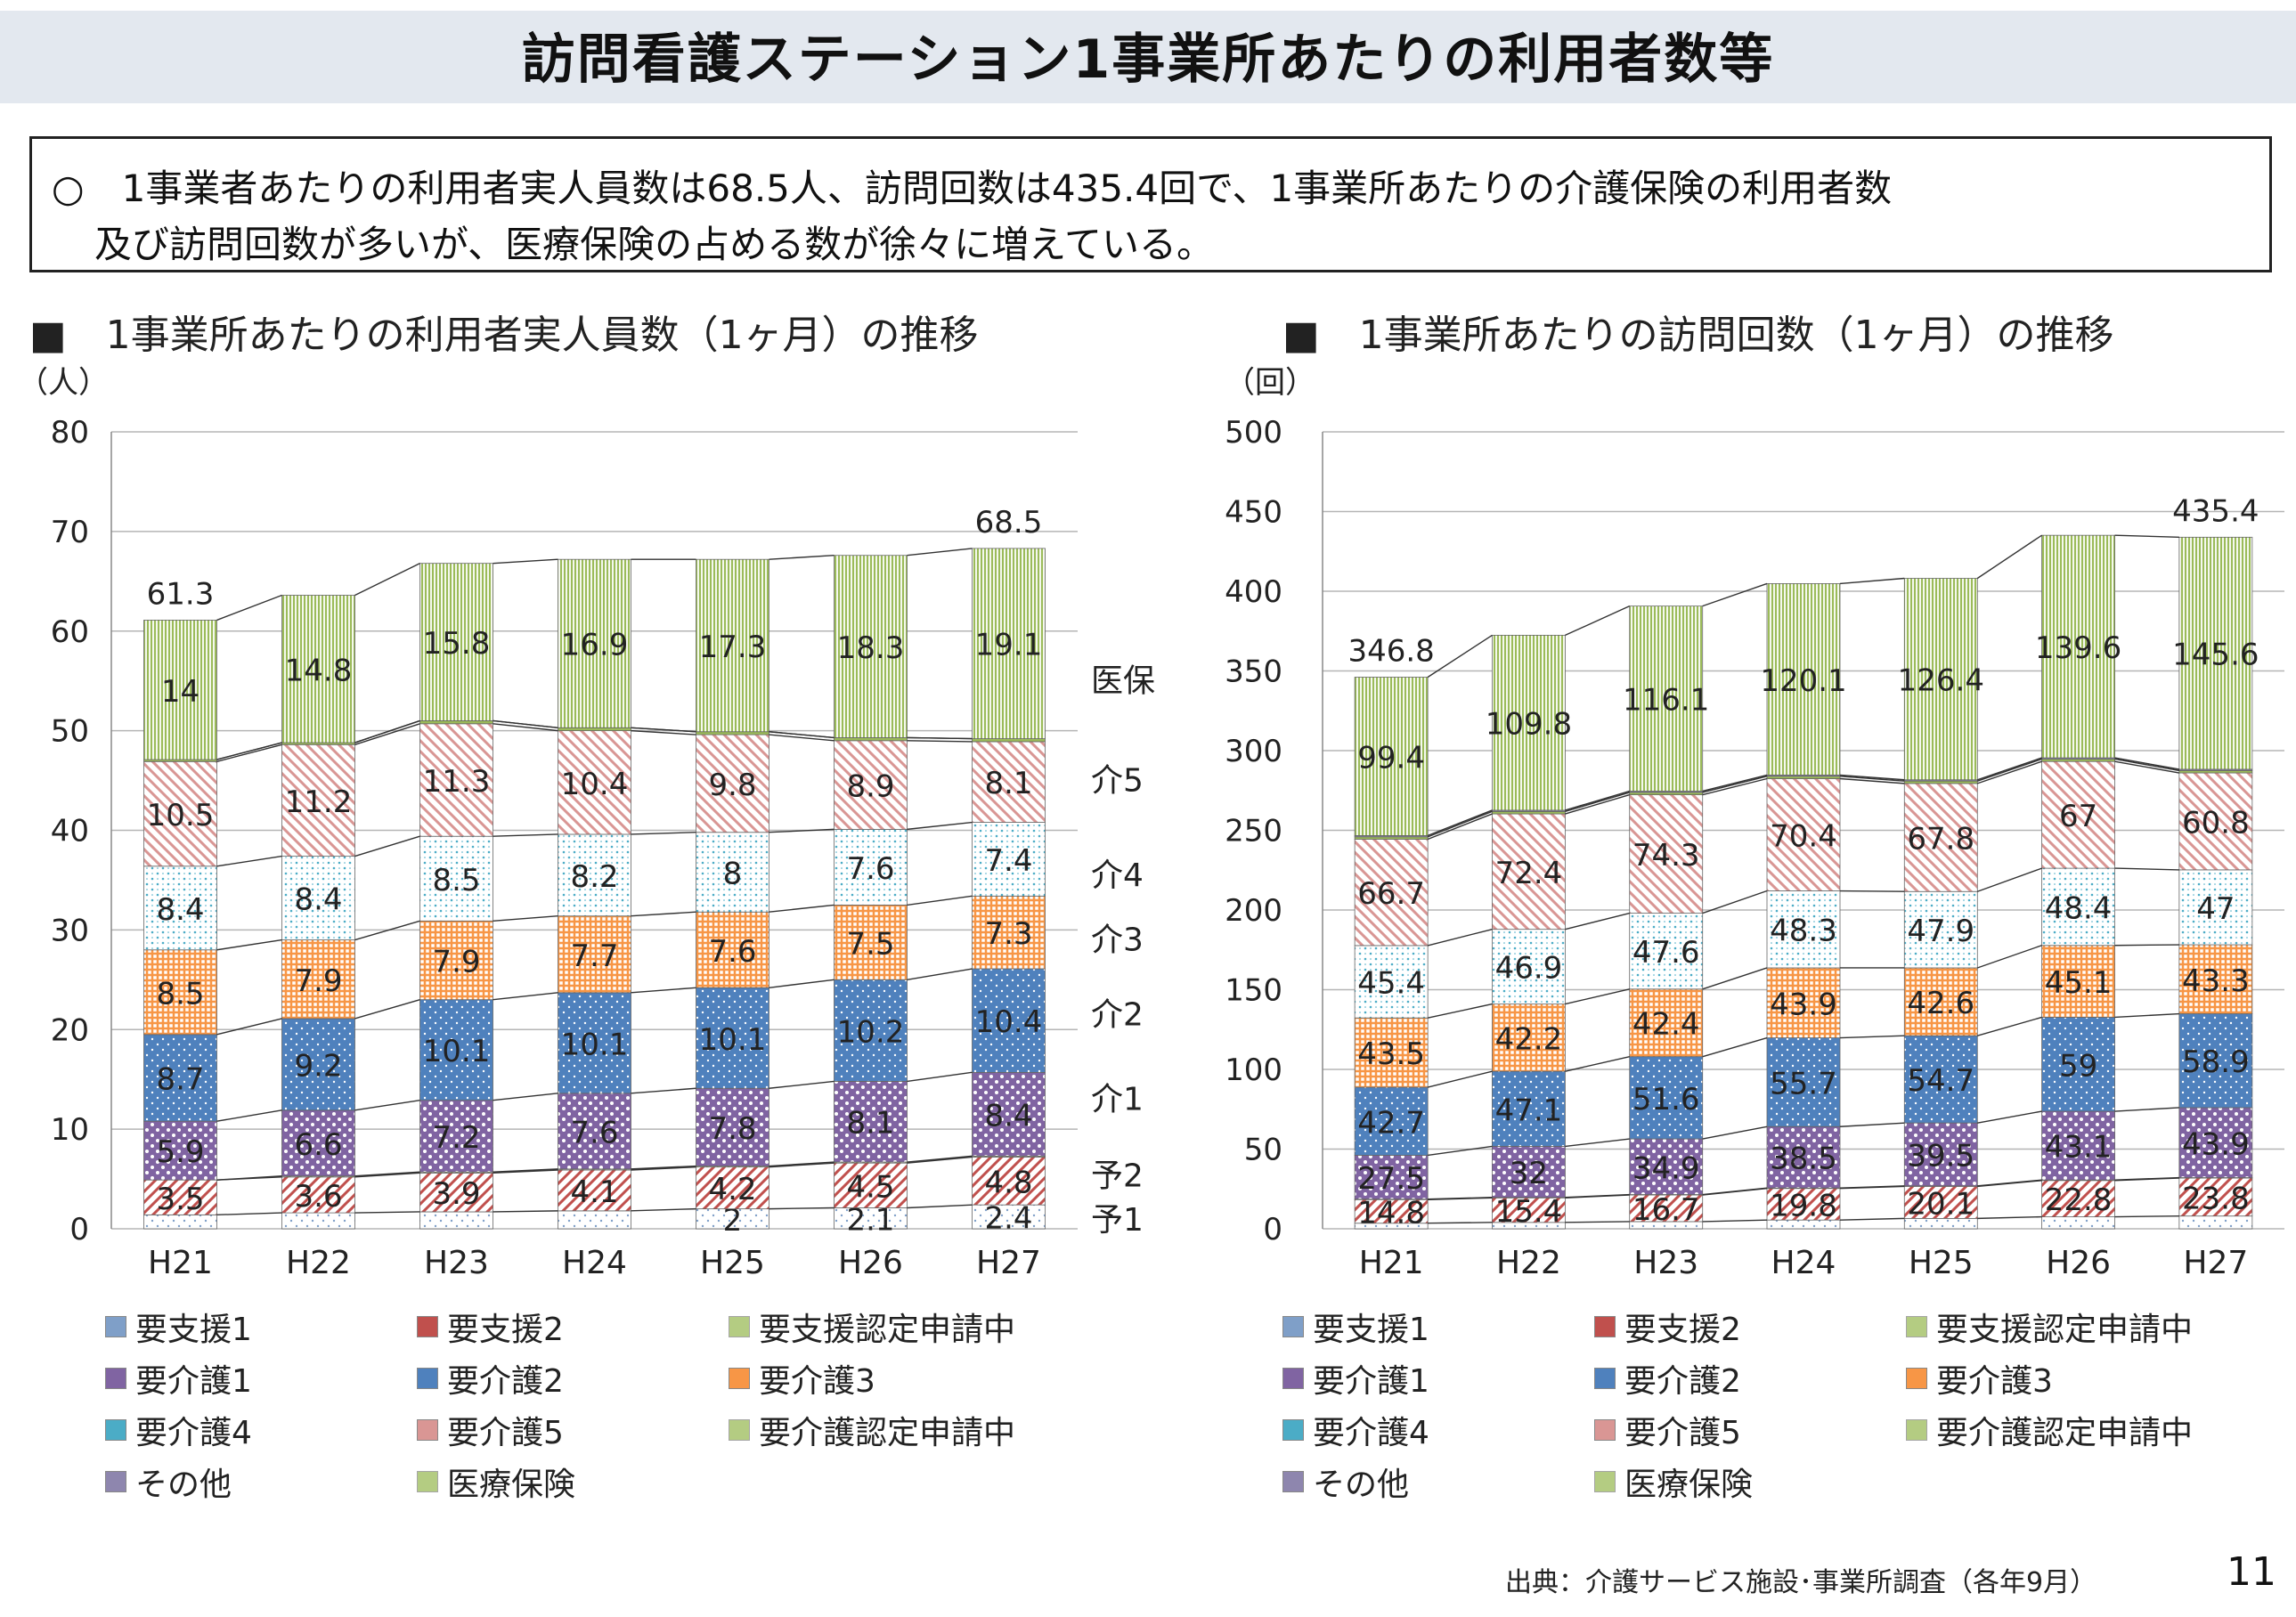 The width and height of the screenshot is (2296, 1617). What do you see at coordinates (1355, 1378) in the screenshot?
I see `legend-item-care-1: 要介護1` at bounding box center [1355, 1378].